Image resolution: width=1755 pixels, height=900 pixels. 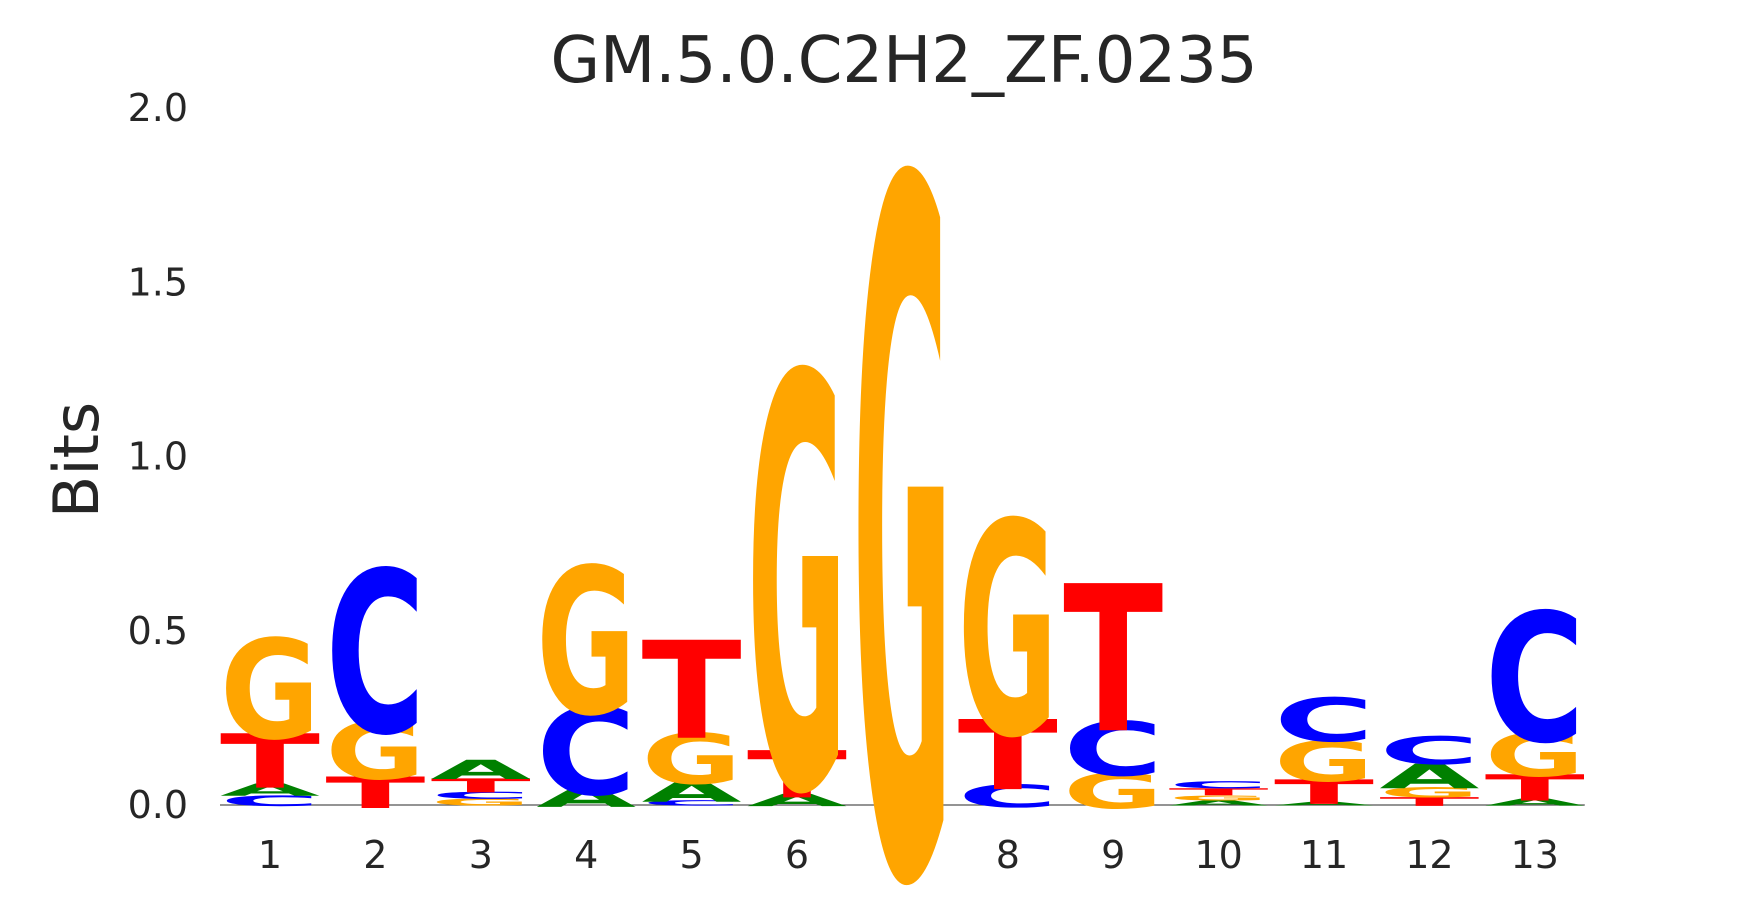 I want to click on y-tick-label: 1.5, so click(x=158, y=282).